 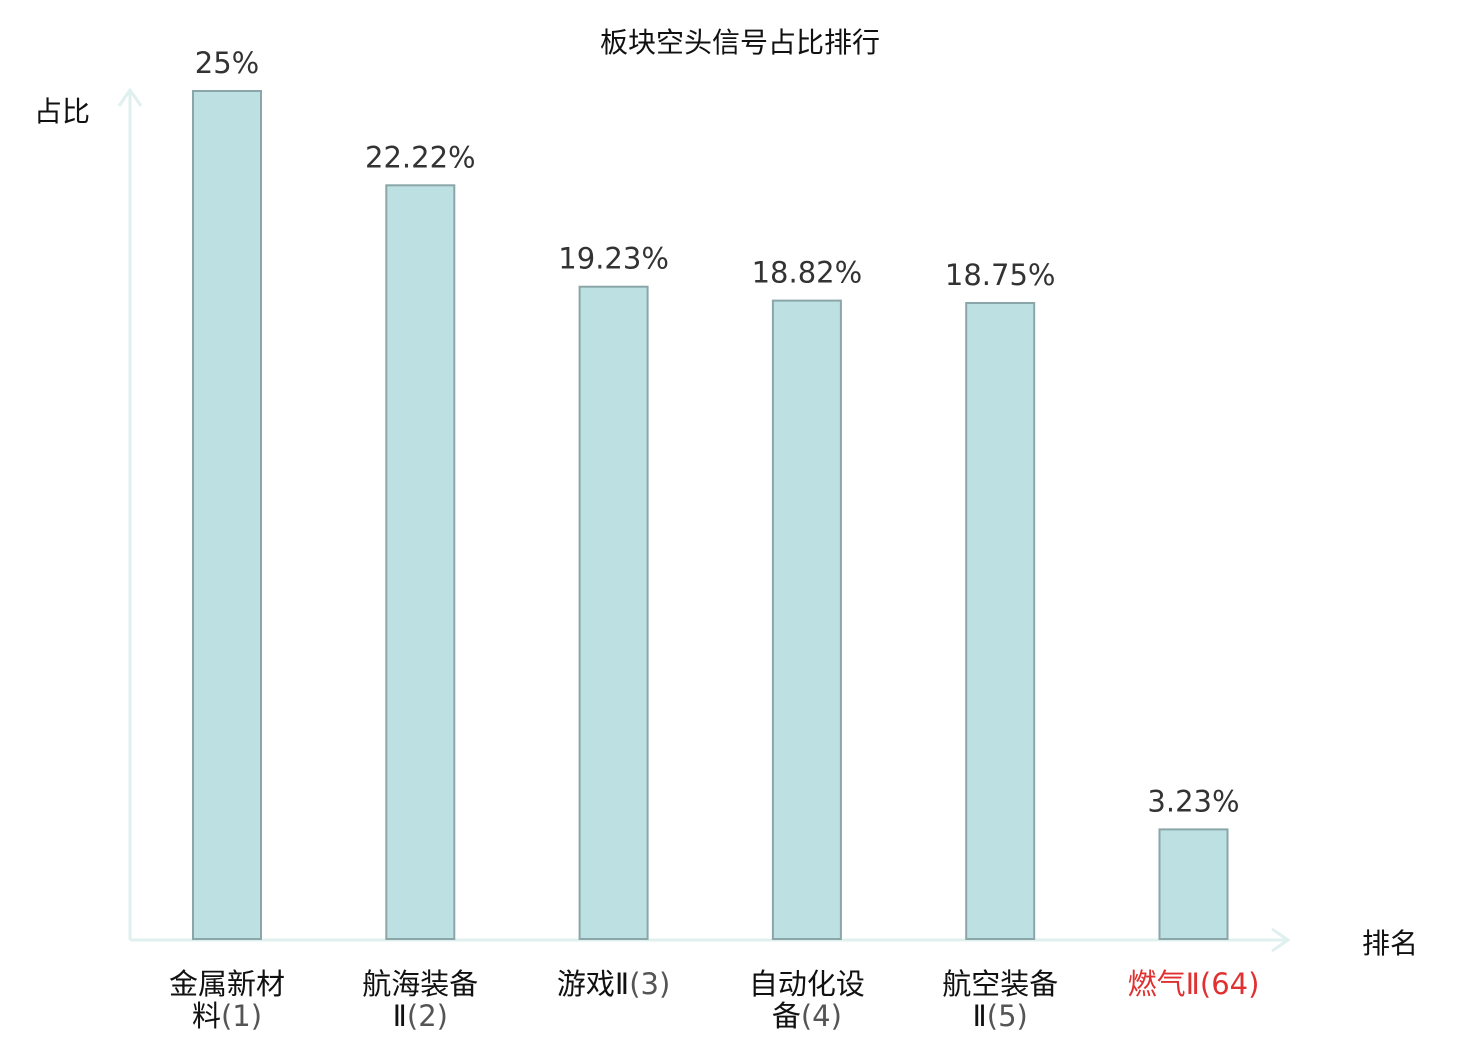 What do you see at coordinates (1390, 943) in the screenshot?
I see `x-axis-label: 排名` at bounding box center [1390, 943].